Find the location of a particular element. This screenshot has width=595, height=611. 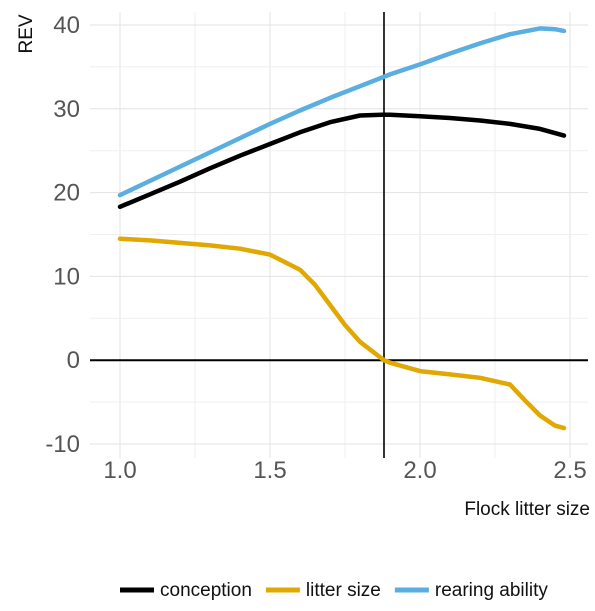

y-tick-label: 30 is located at coordinates (66, 109).